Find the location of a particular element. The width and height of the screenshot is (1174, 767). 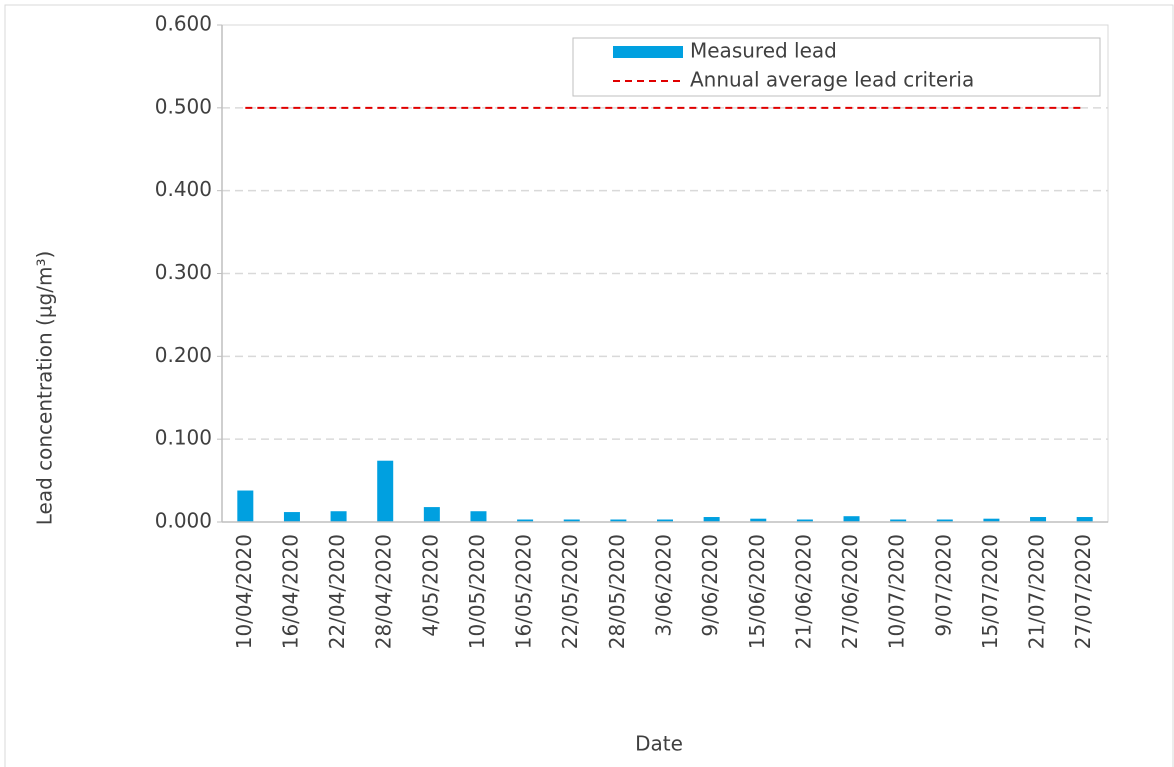

x-tick-label: 3/06/2020 is located at coordinates (664, 585).